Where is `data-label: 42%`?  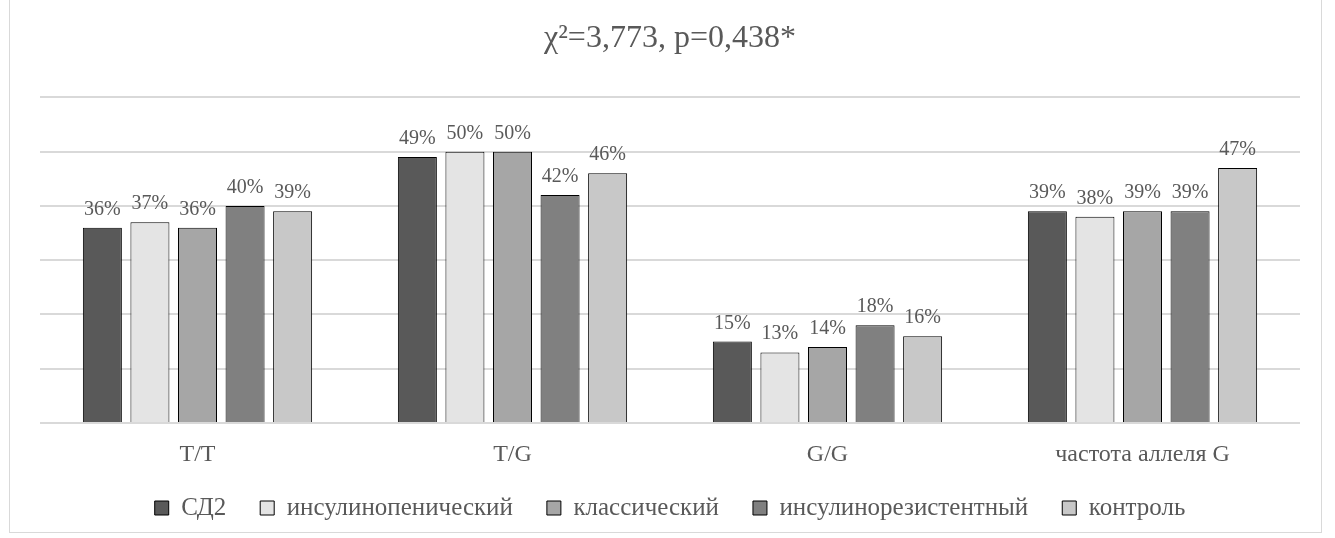 data-label: 42% is located at coordinates (560, 175).